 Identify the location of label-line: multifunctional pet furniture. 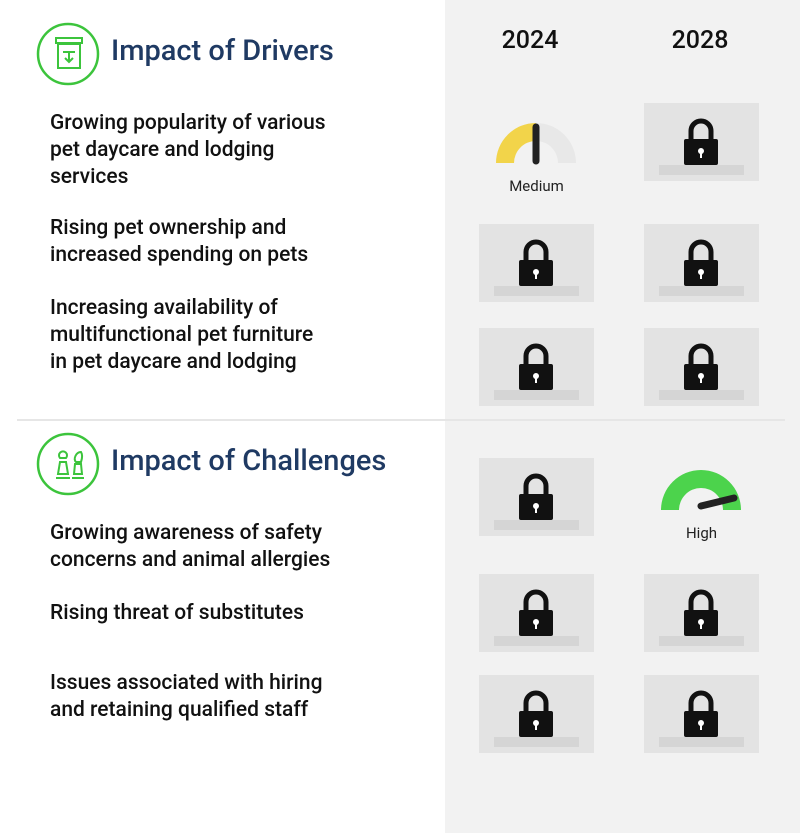
(182, 335).